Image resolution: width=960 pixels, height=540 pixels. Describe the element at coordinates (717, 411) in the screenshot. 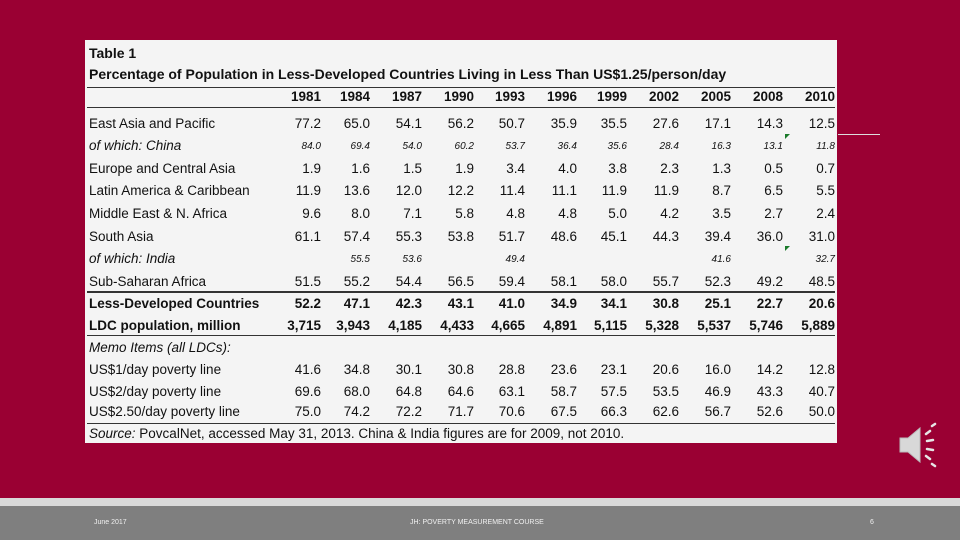

I see `memo-cell: 56.7` at that location.